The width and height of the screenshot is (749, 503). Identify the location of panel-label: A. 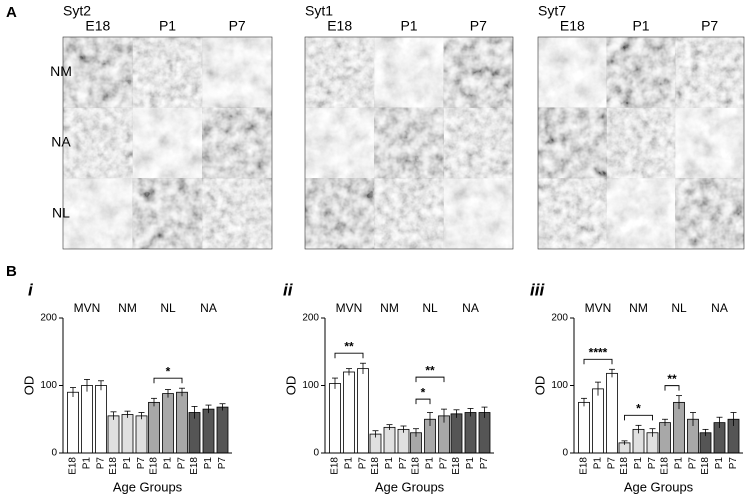
(11, 12).